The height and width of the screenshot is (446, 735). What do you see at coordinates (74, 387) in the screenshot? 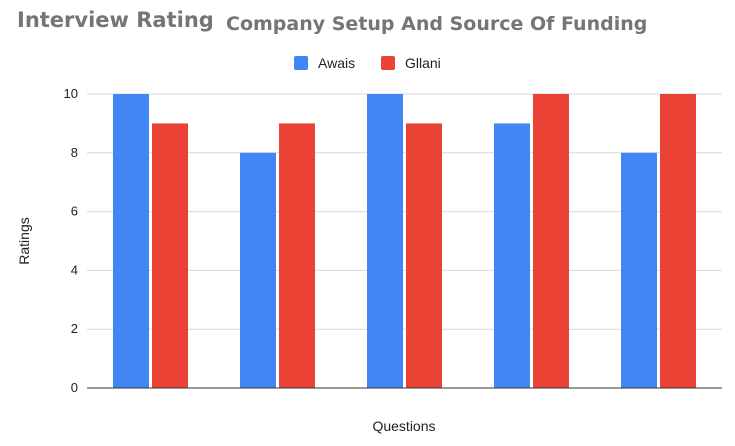
I see `y-tick-label: 0` at bounding box center [74, 387].